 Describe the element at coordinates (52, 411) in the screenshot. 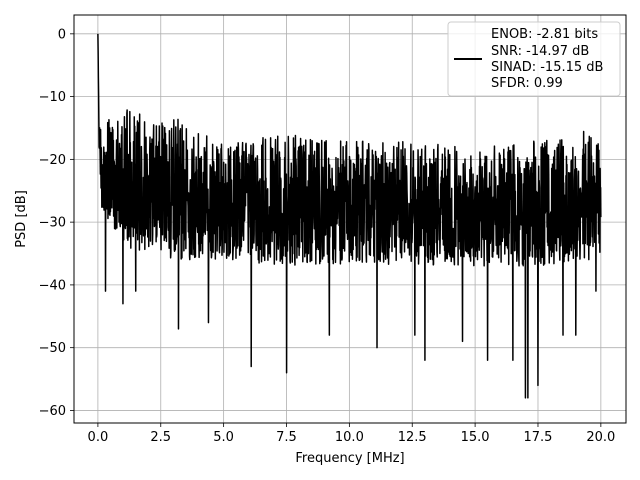

I see `y-tick-label: −60` at that location.